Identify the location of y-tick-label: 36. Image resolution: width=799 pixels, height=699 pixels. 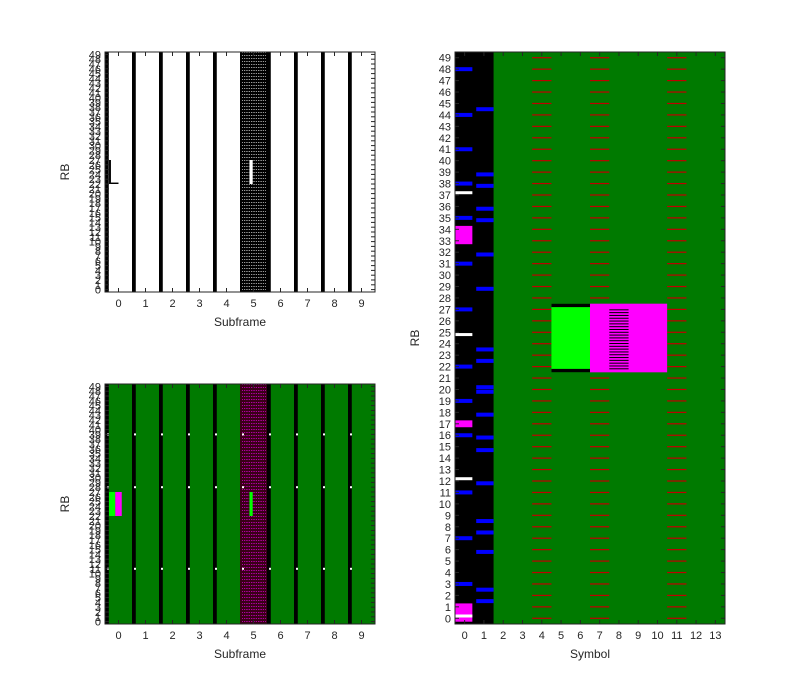
(445, 207).